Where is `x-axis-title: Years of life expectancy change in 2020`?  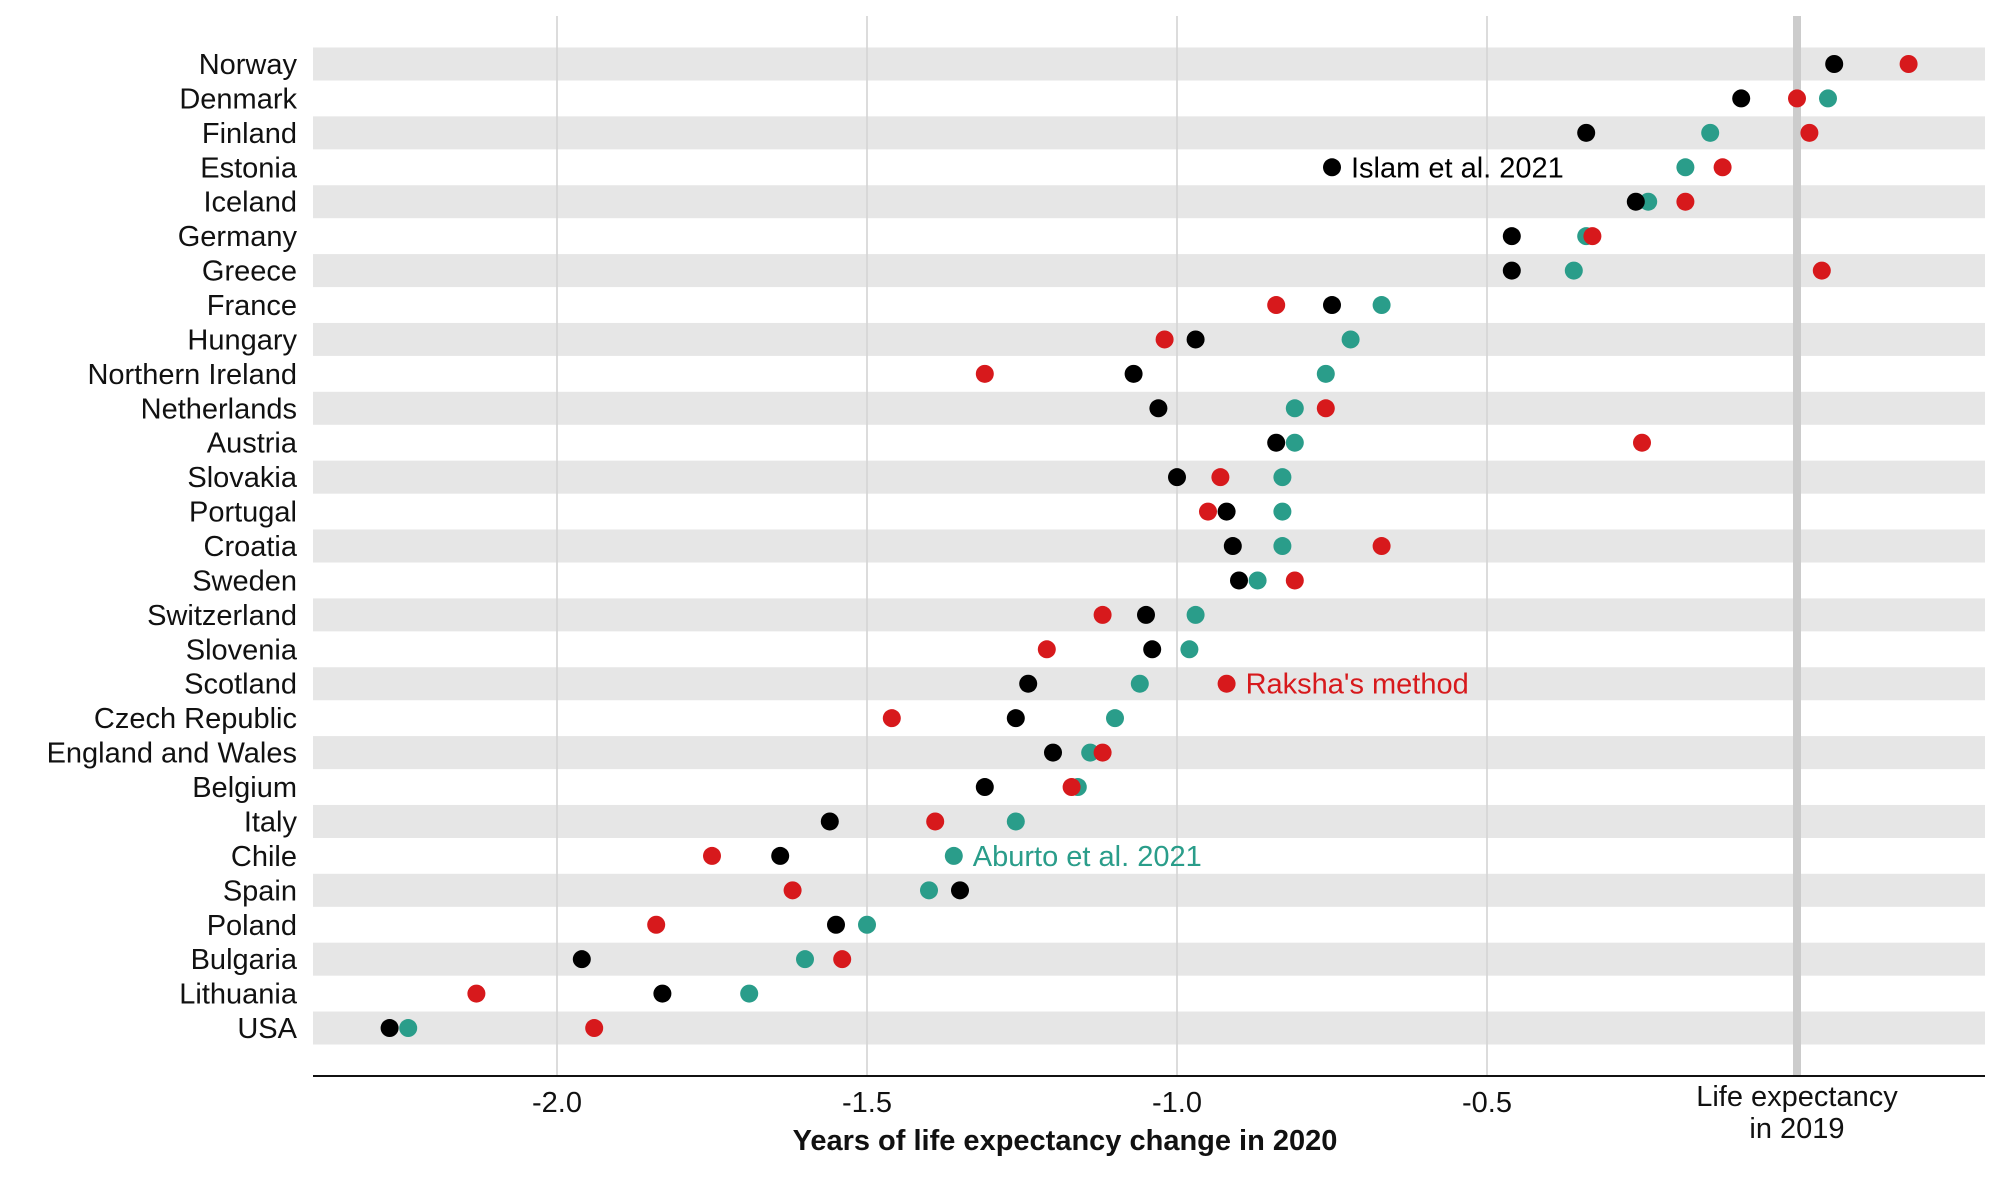
x-axis-title: Years of life expectancy change in 2020 is located at coordinates (1065, 1141).